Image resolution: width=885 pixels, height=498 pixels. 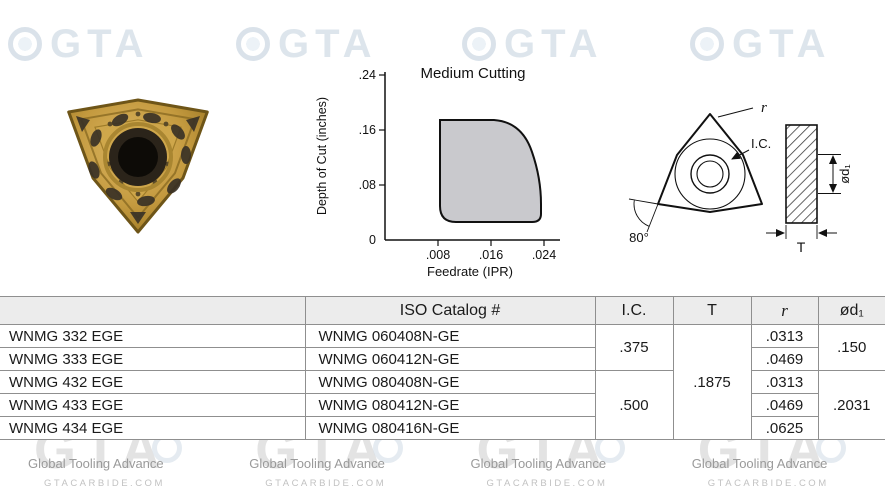 I want to click on hole-inner-circle, so click(x=710, y=174).